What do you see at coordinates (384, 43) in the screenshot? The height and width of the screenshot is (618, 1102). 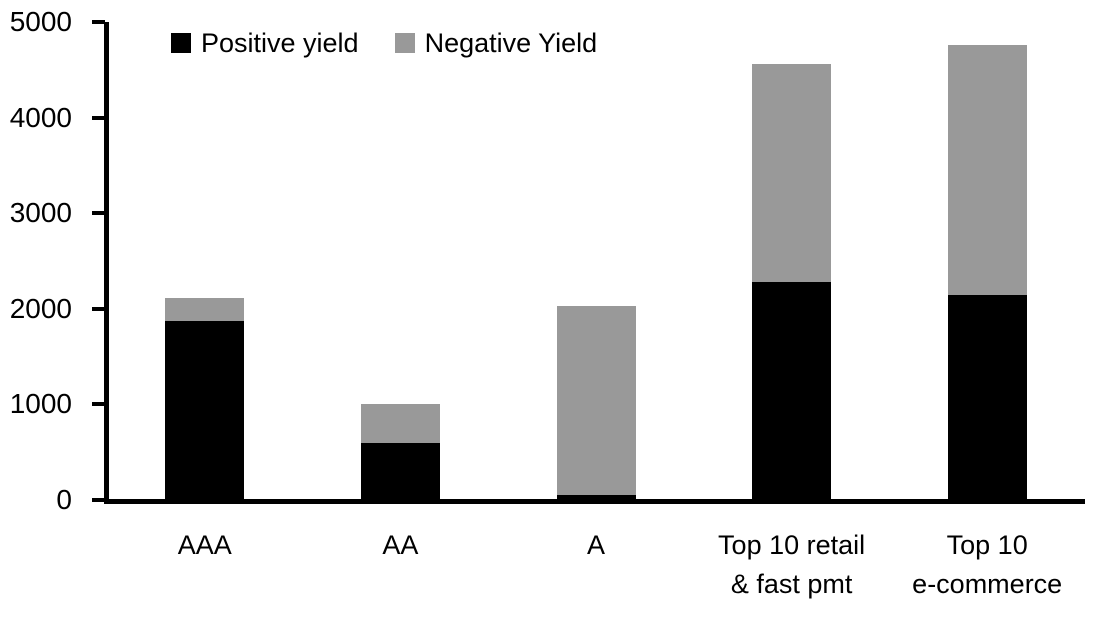 I see `legend: Positive yield Negative Yield` at bounding box center [384, 43].